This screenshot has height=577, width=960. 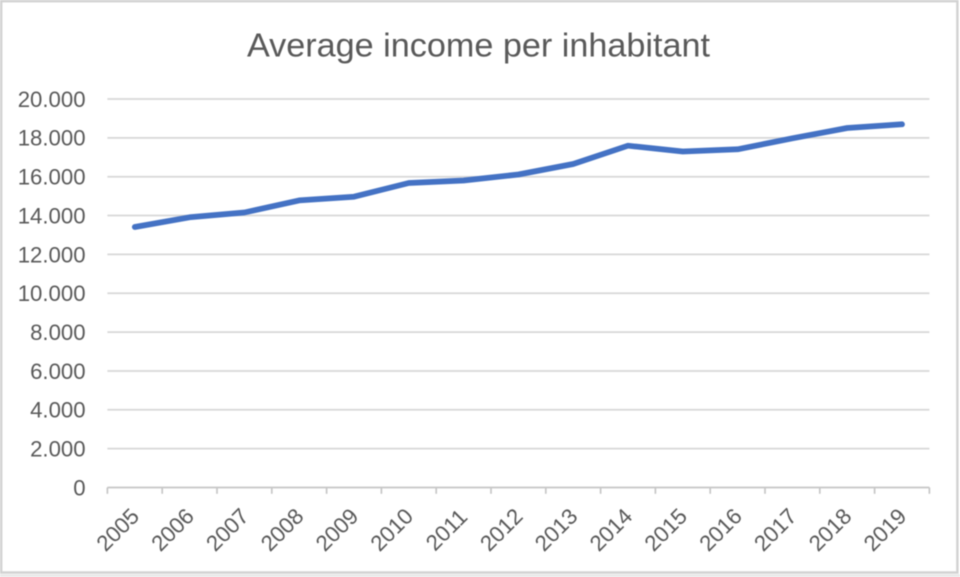 What do you see at coordinates (52, 254) in the screenshot?
I see `svg-text: 12.000` at bounding box center [52, 254].